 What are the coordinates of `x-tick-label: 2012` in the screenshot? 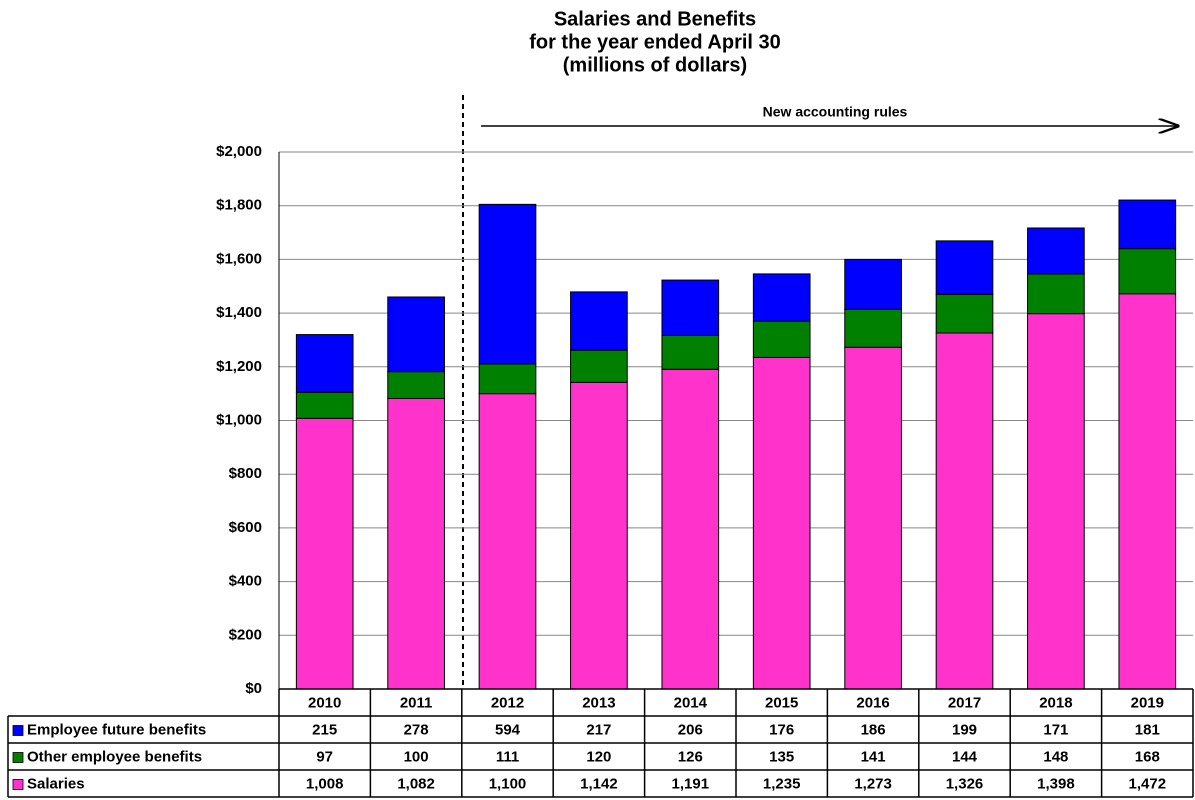 It's located at (507, 702).